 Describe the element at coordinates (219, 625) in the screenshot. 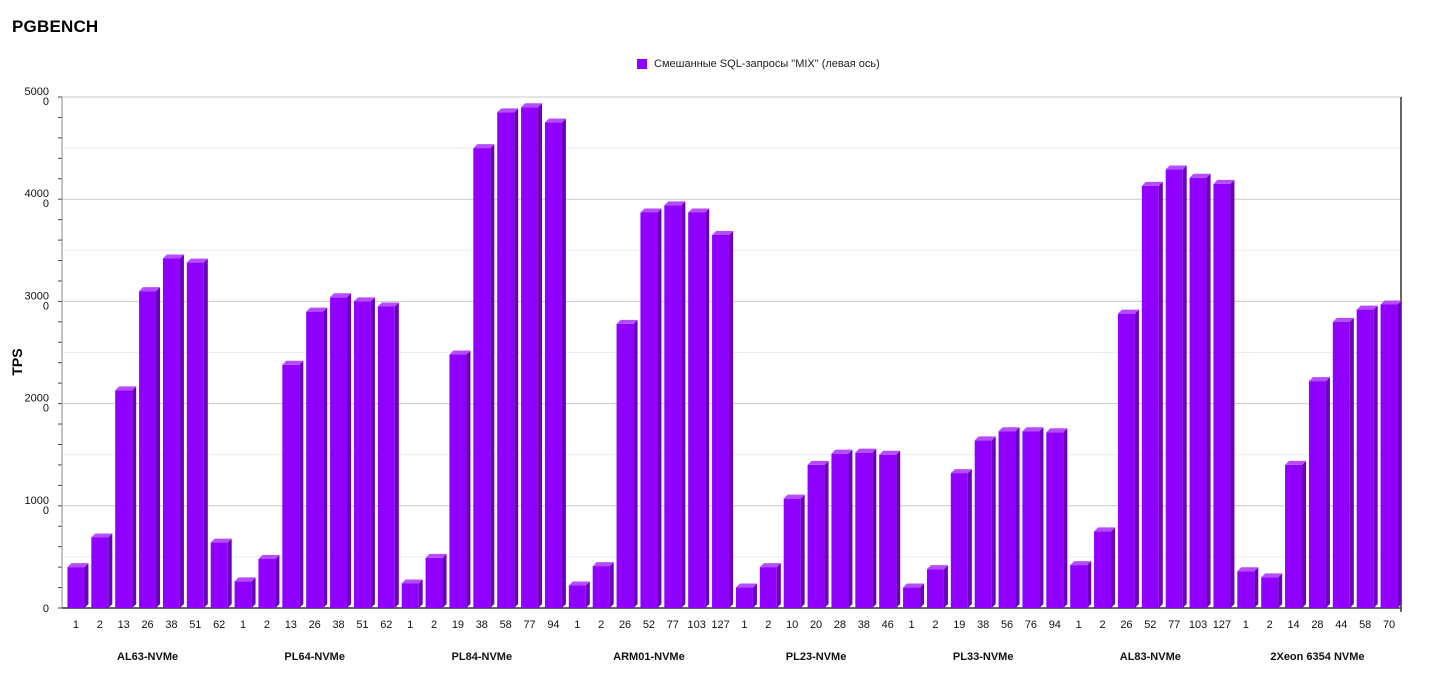

I see `x-tick-label: 62` at that location.